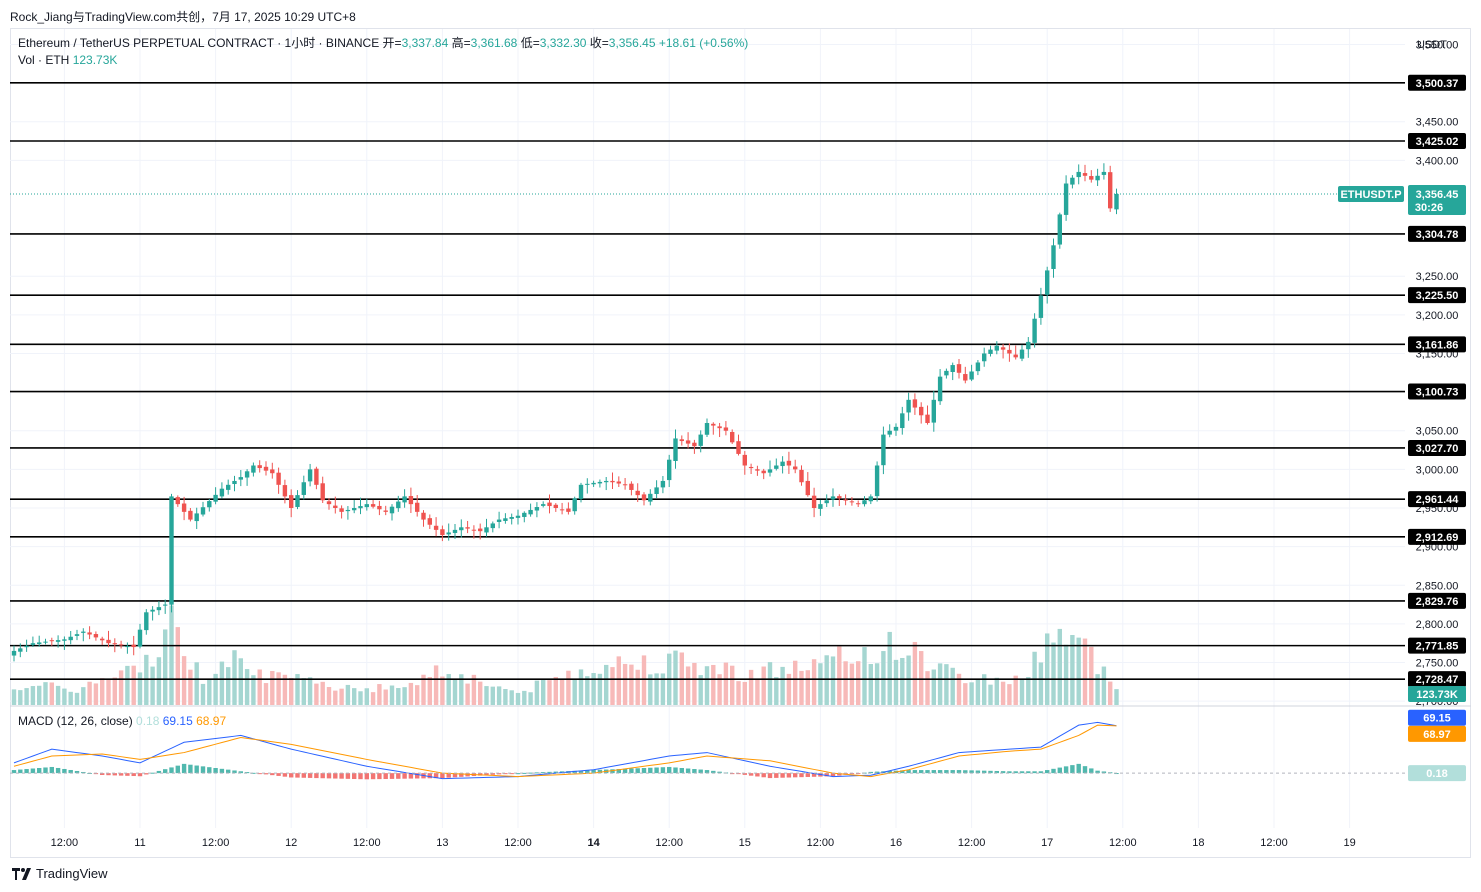 This screenshot has width=1481, height=892. Describe the element at coordinates (1437, 449) in the screenshot. I see `level-price-label: 3,027.70` at that location.